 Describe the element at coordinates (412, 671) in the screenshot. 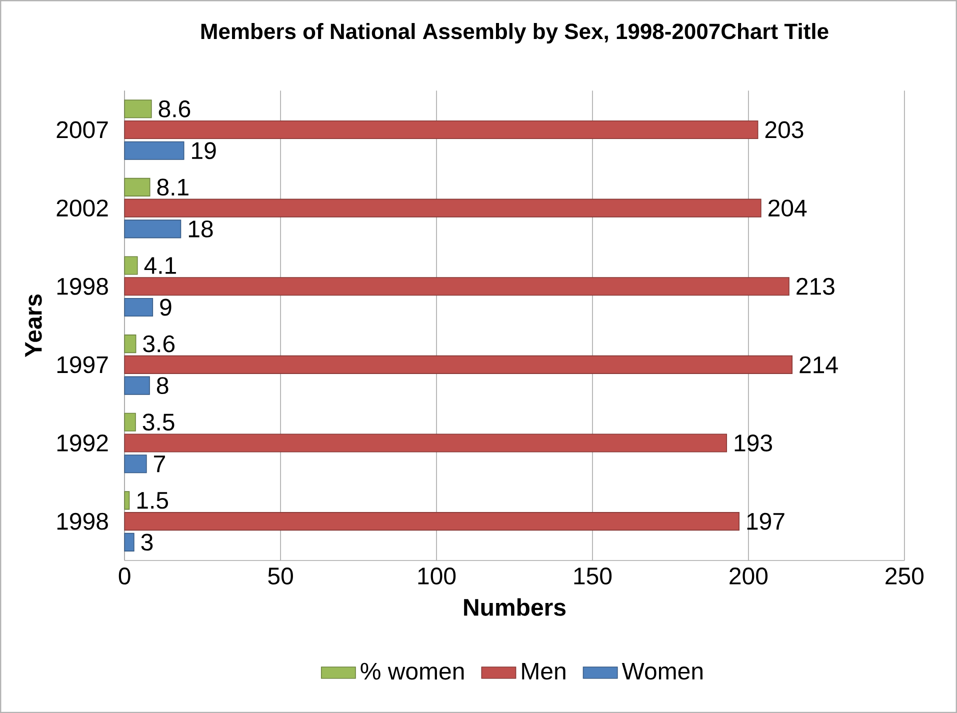

I see `legend-label: % women` at that location.